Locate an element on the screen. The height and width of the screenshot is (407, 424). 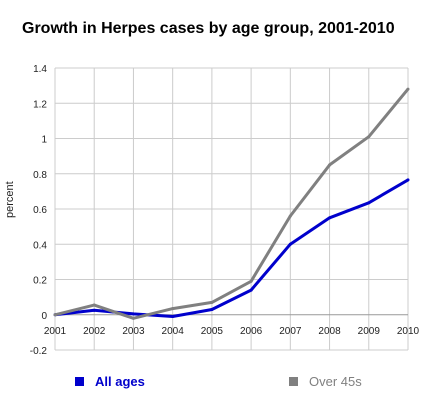
legend-label-over-45s: Over 45s is located at coordinates (335, 381).